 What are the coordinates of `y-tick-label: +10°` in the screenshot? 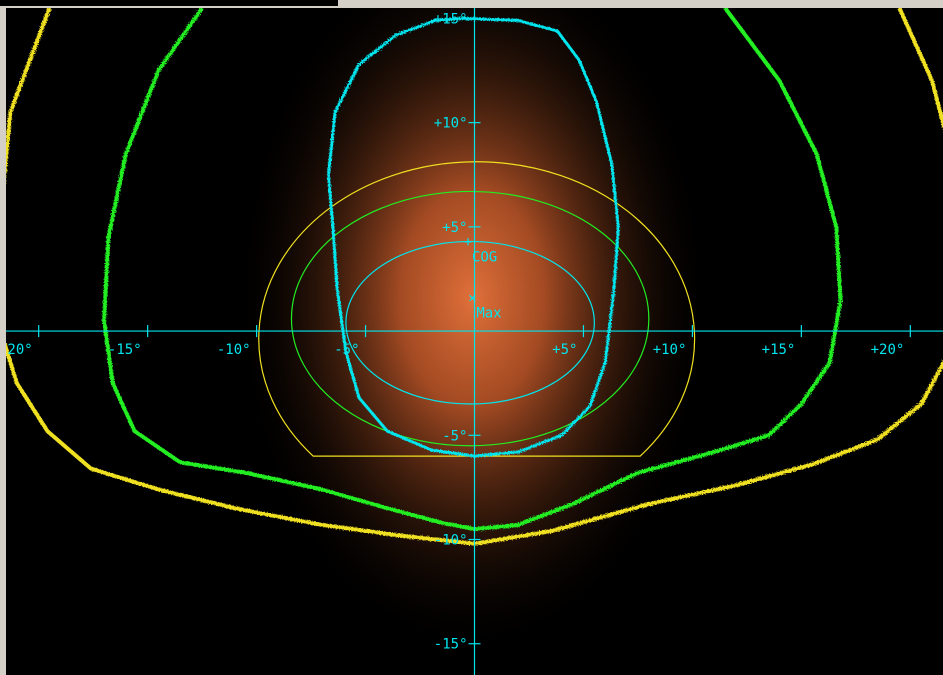 It's located at (451, 124).